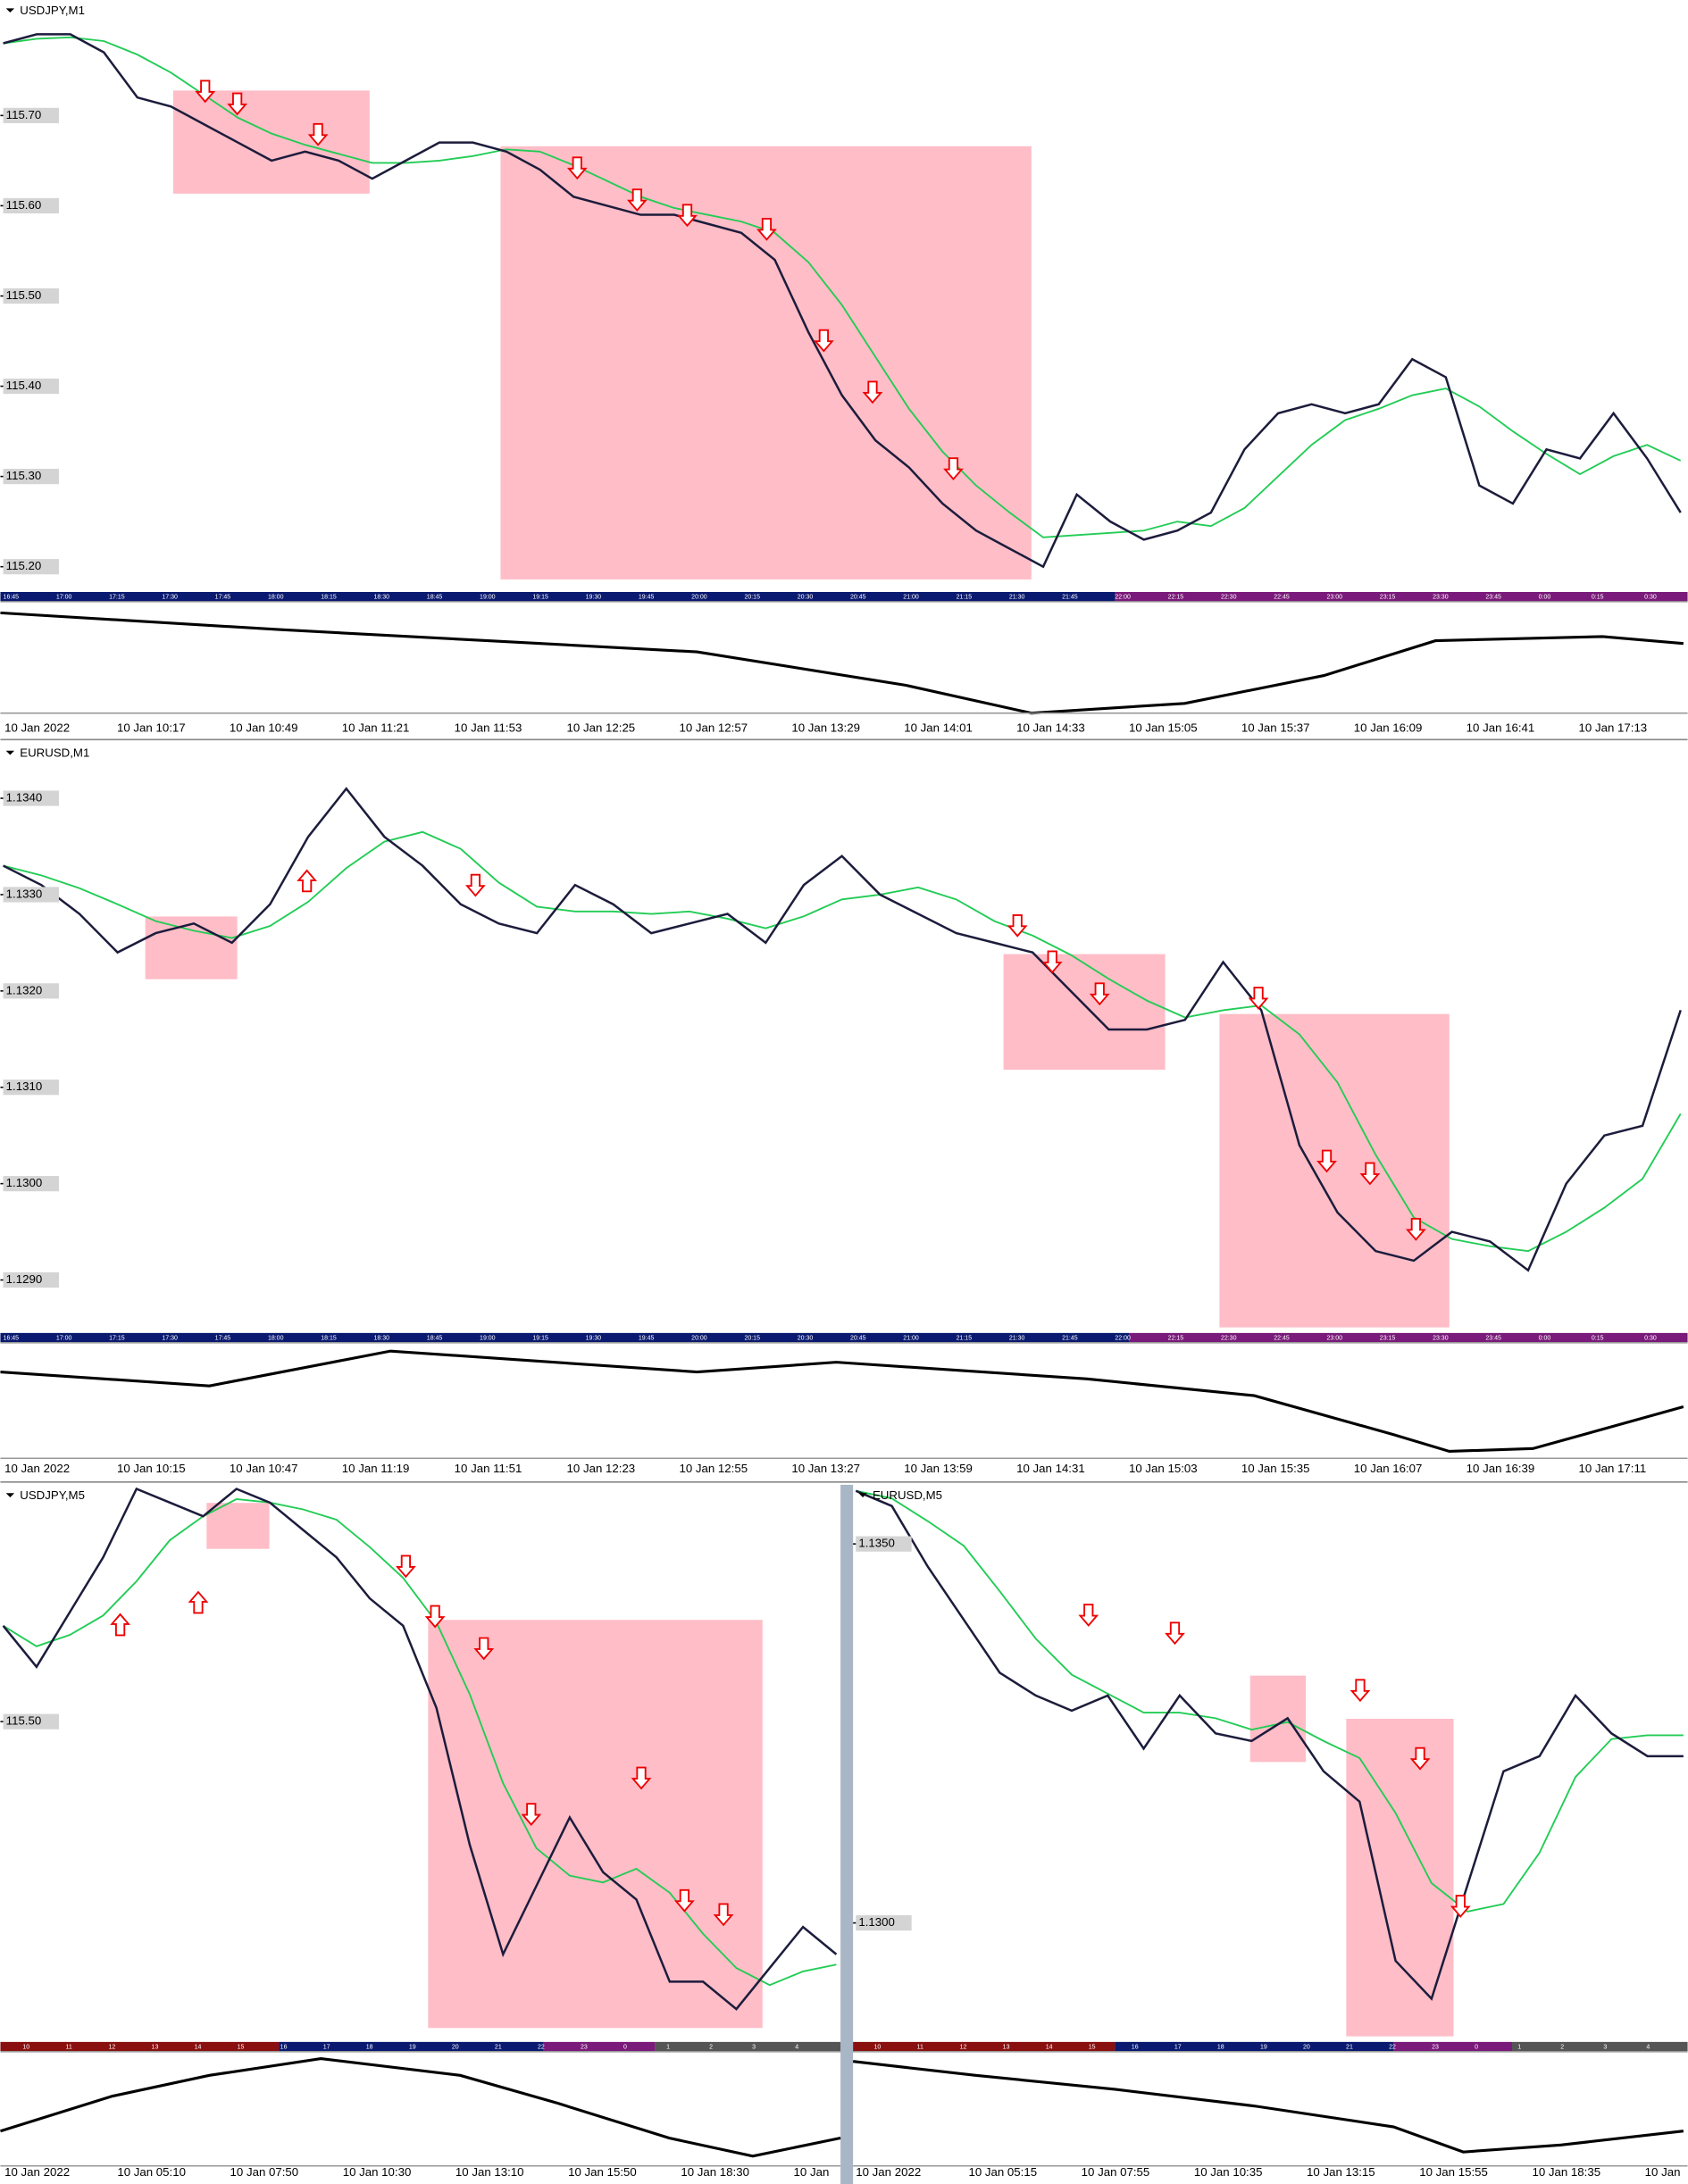 This screenshot has width=1688, height=2184. I want to click on x-tick-label: 10 Jan 11:53, so click(488, 727).